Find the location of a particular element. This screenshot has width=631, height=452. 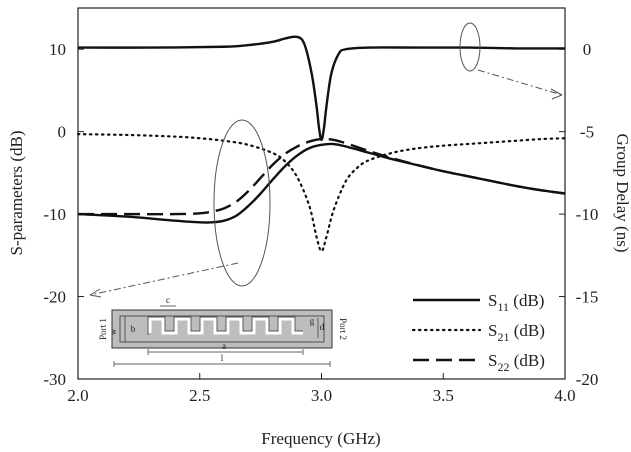

inset-meander-outline is located at coordinates (225, 325).